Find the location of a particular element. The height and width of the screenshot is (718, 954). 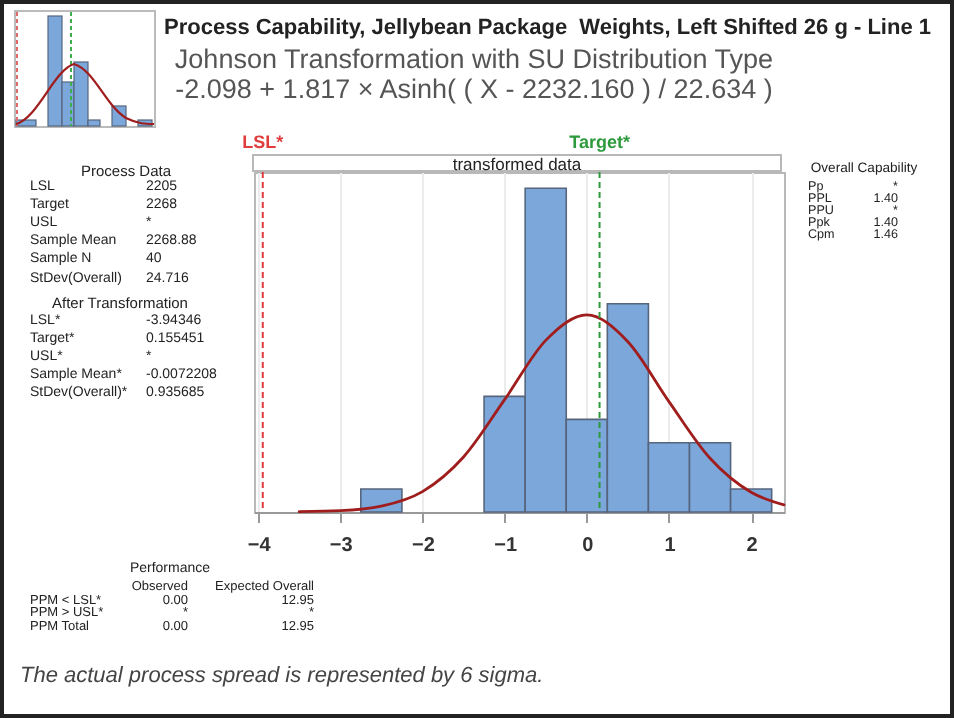

x-tick-label: −4 is located at coordinates (259, 546).